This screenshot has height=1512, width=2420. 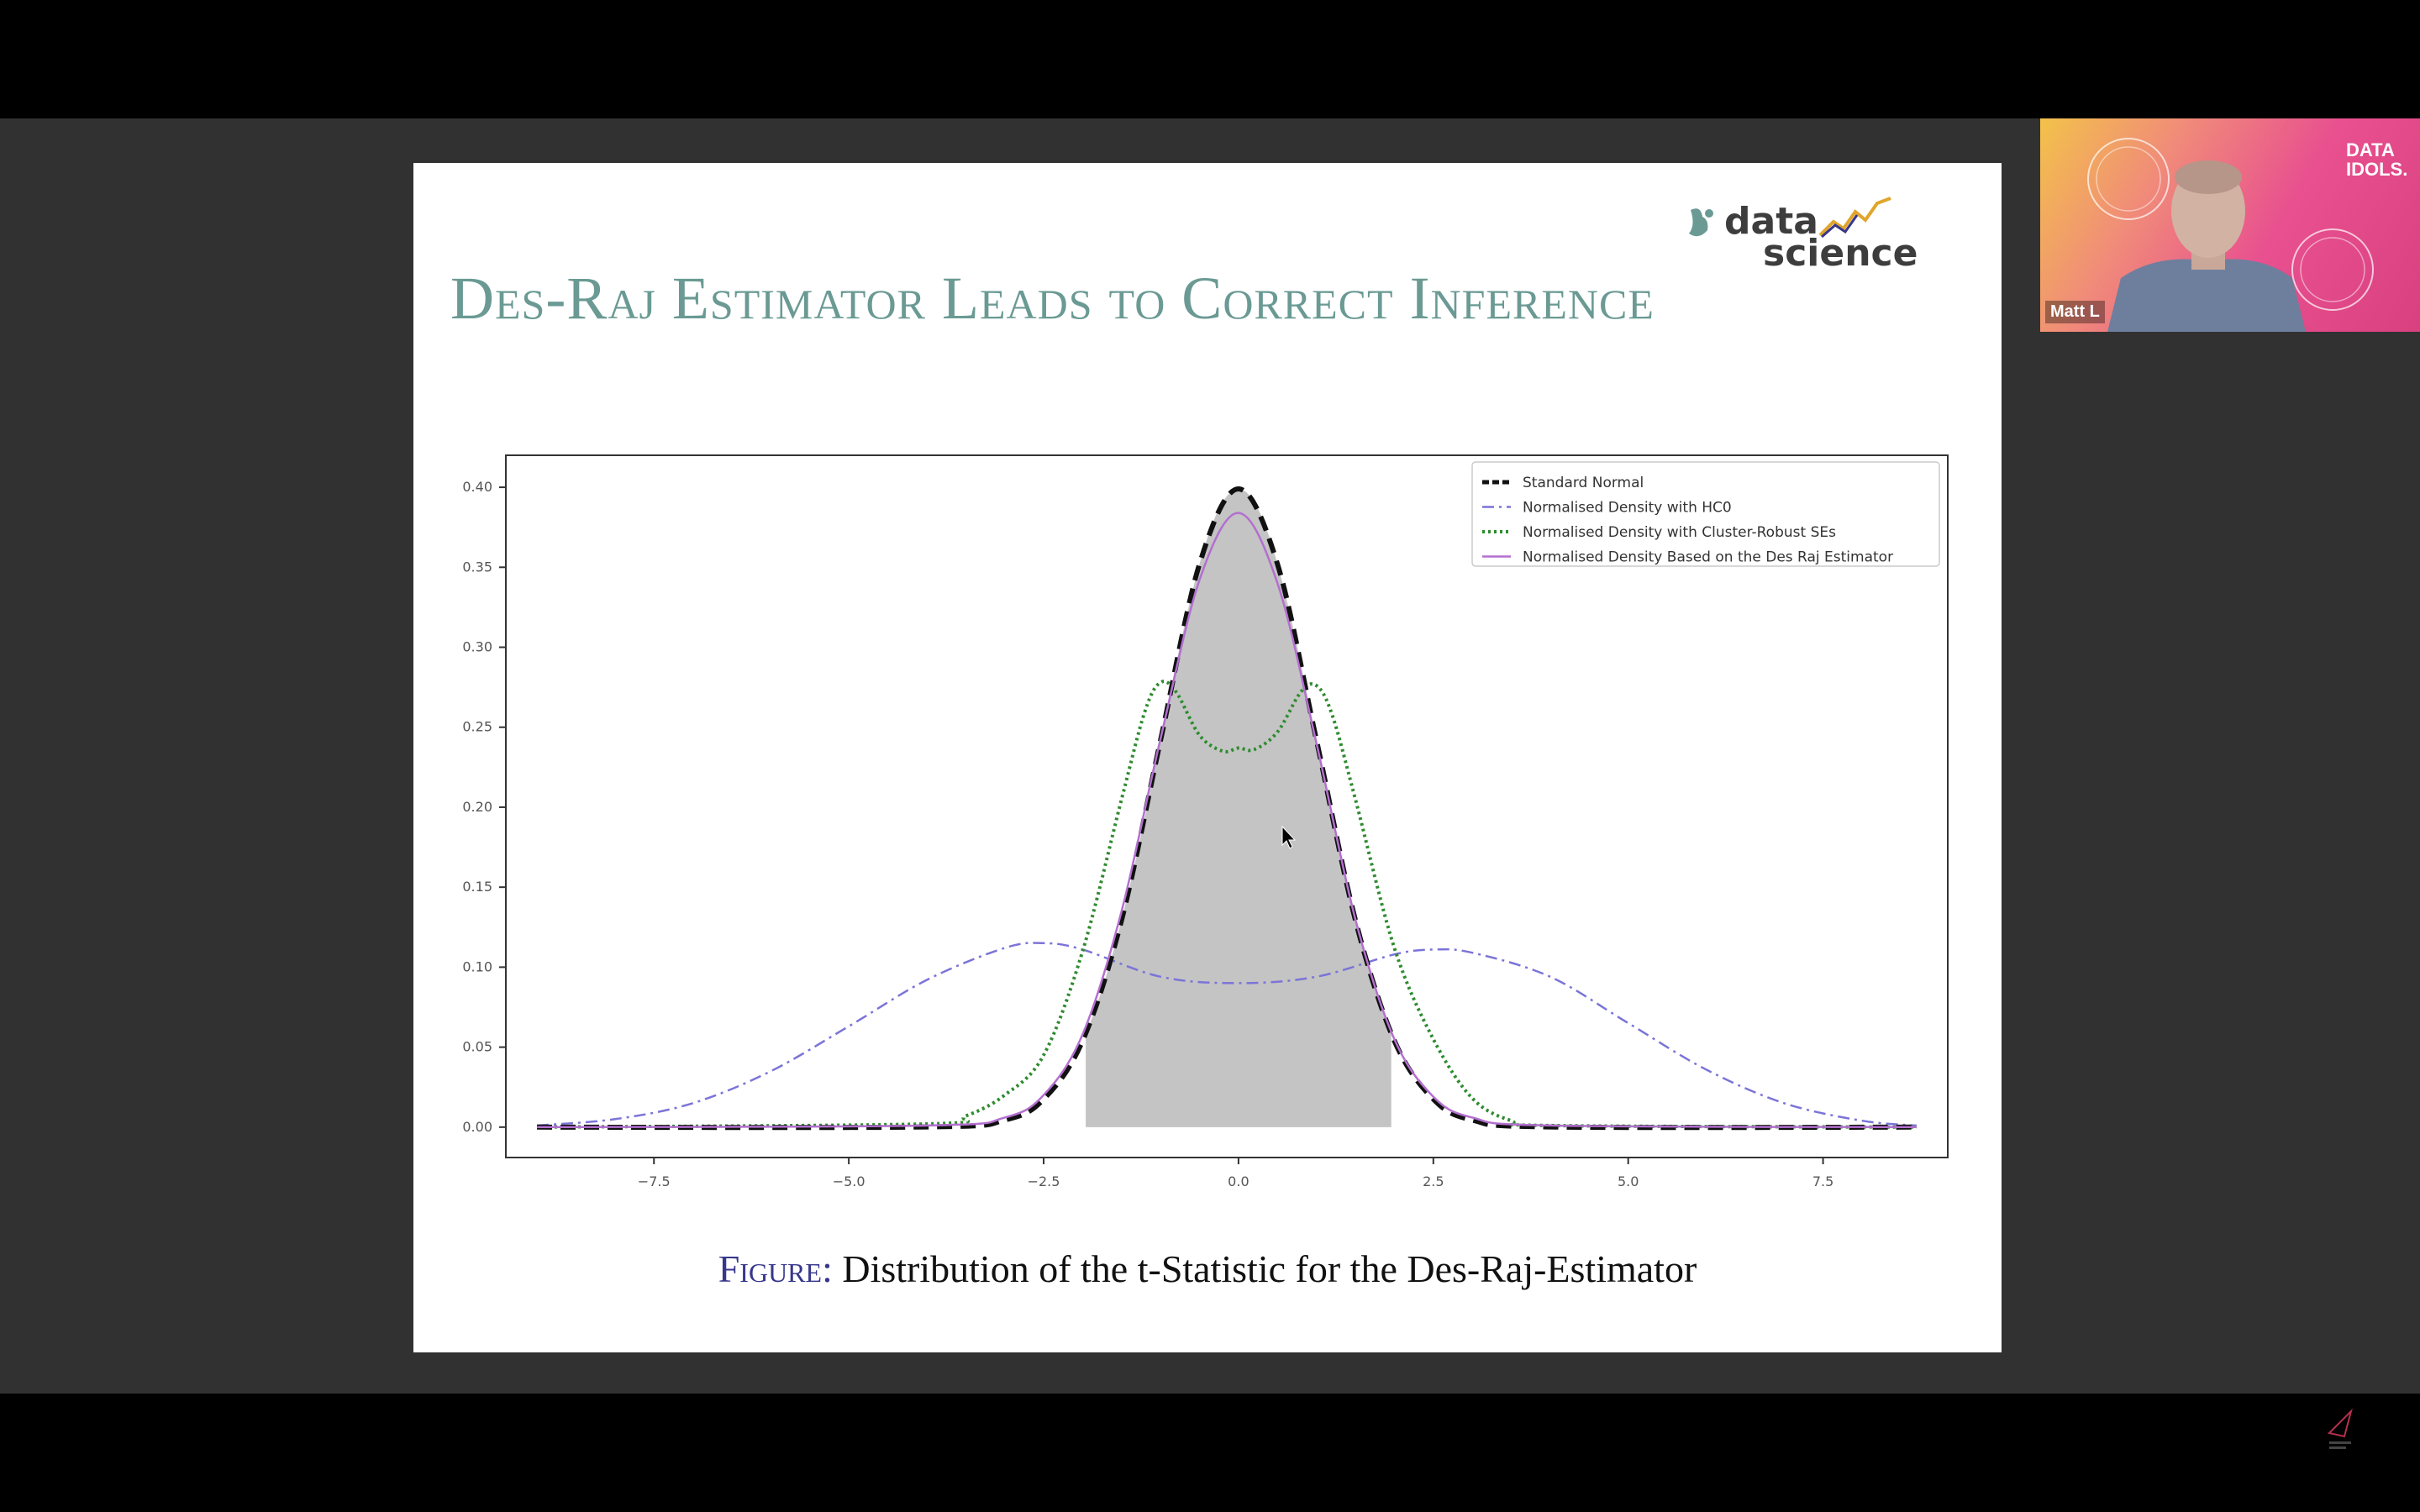 I want to click on mouse-cursor-icon, so click(x=1289, y=837).